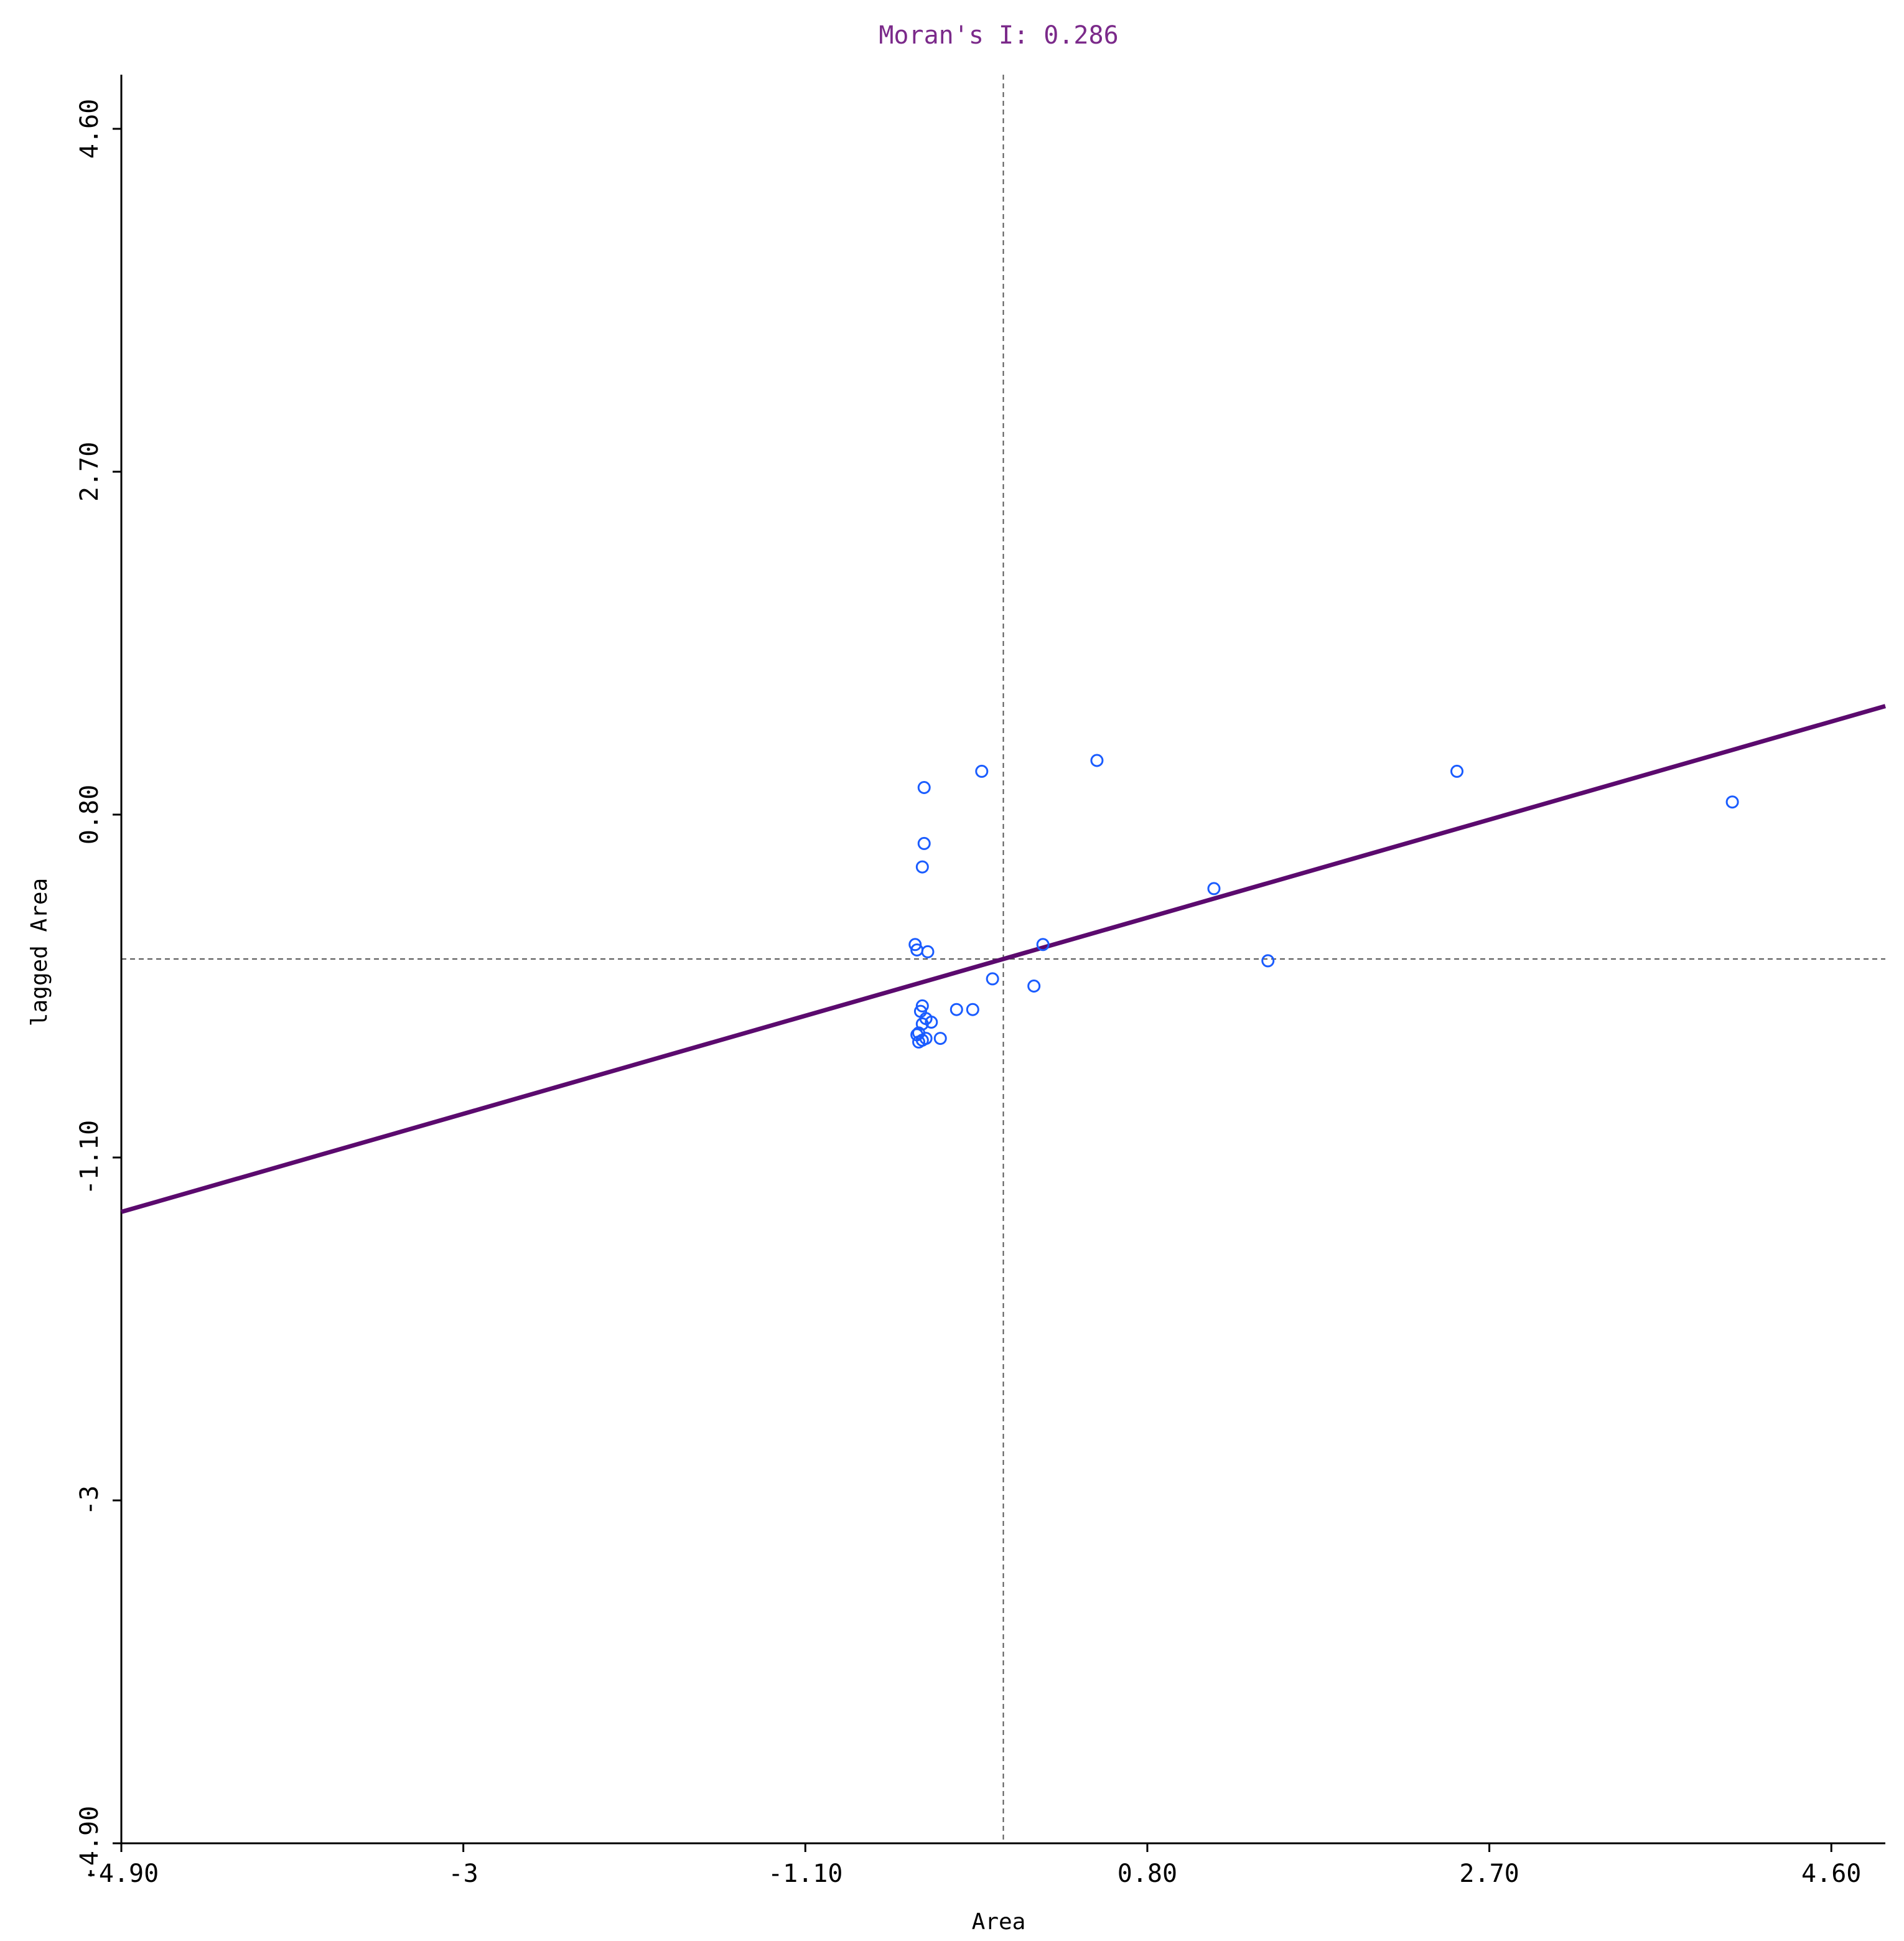 This screenshot has width=1904, height=1941. I want to click on y-tick-label: 0.80, so click(89, 814).